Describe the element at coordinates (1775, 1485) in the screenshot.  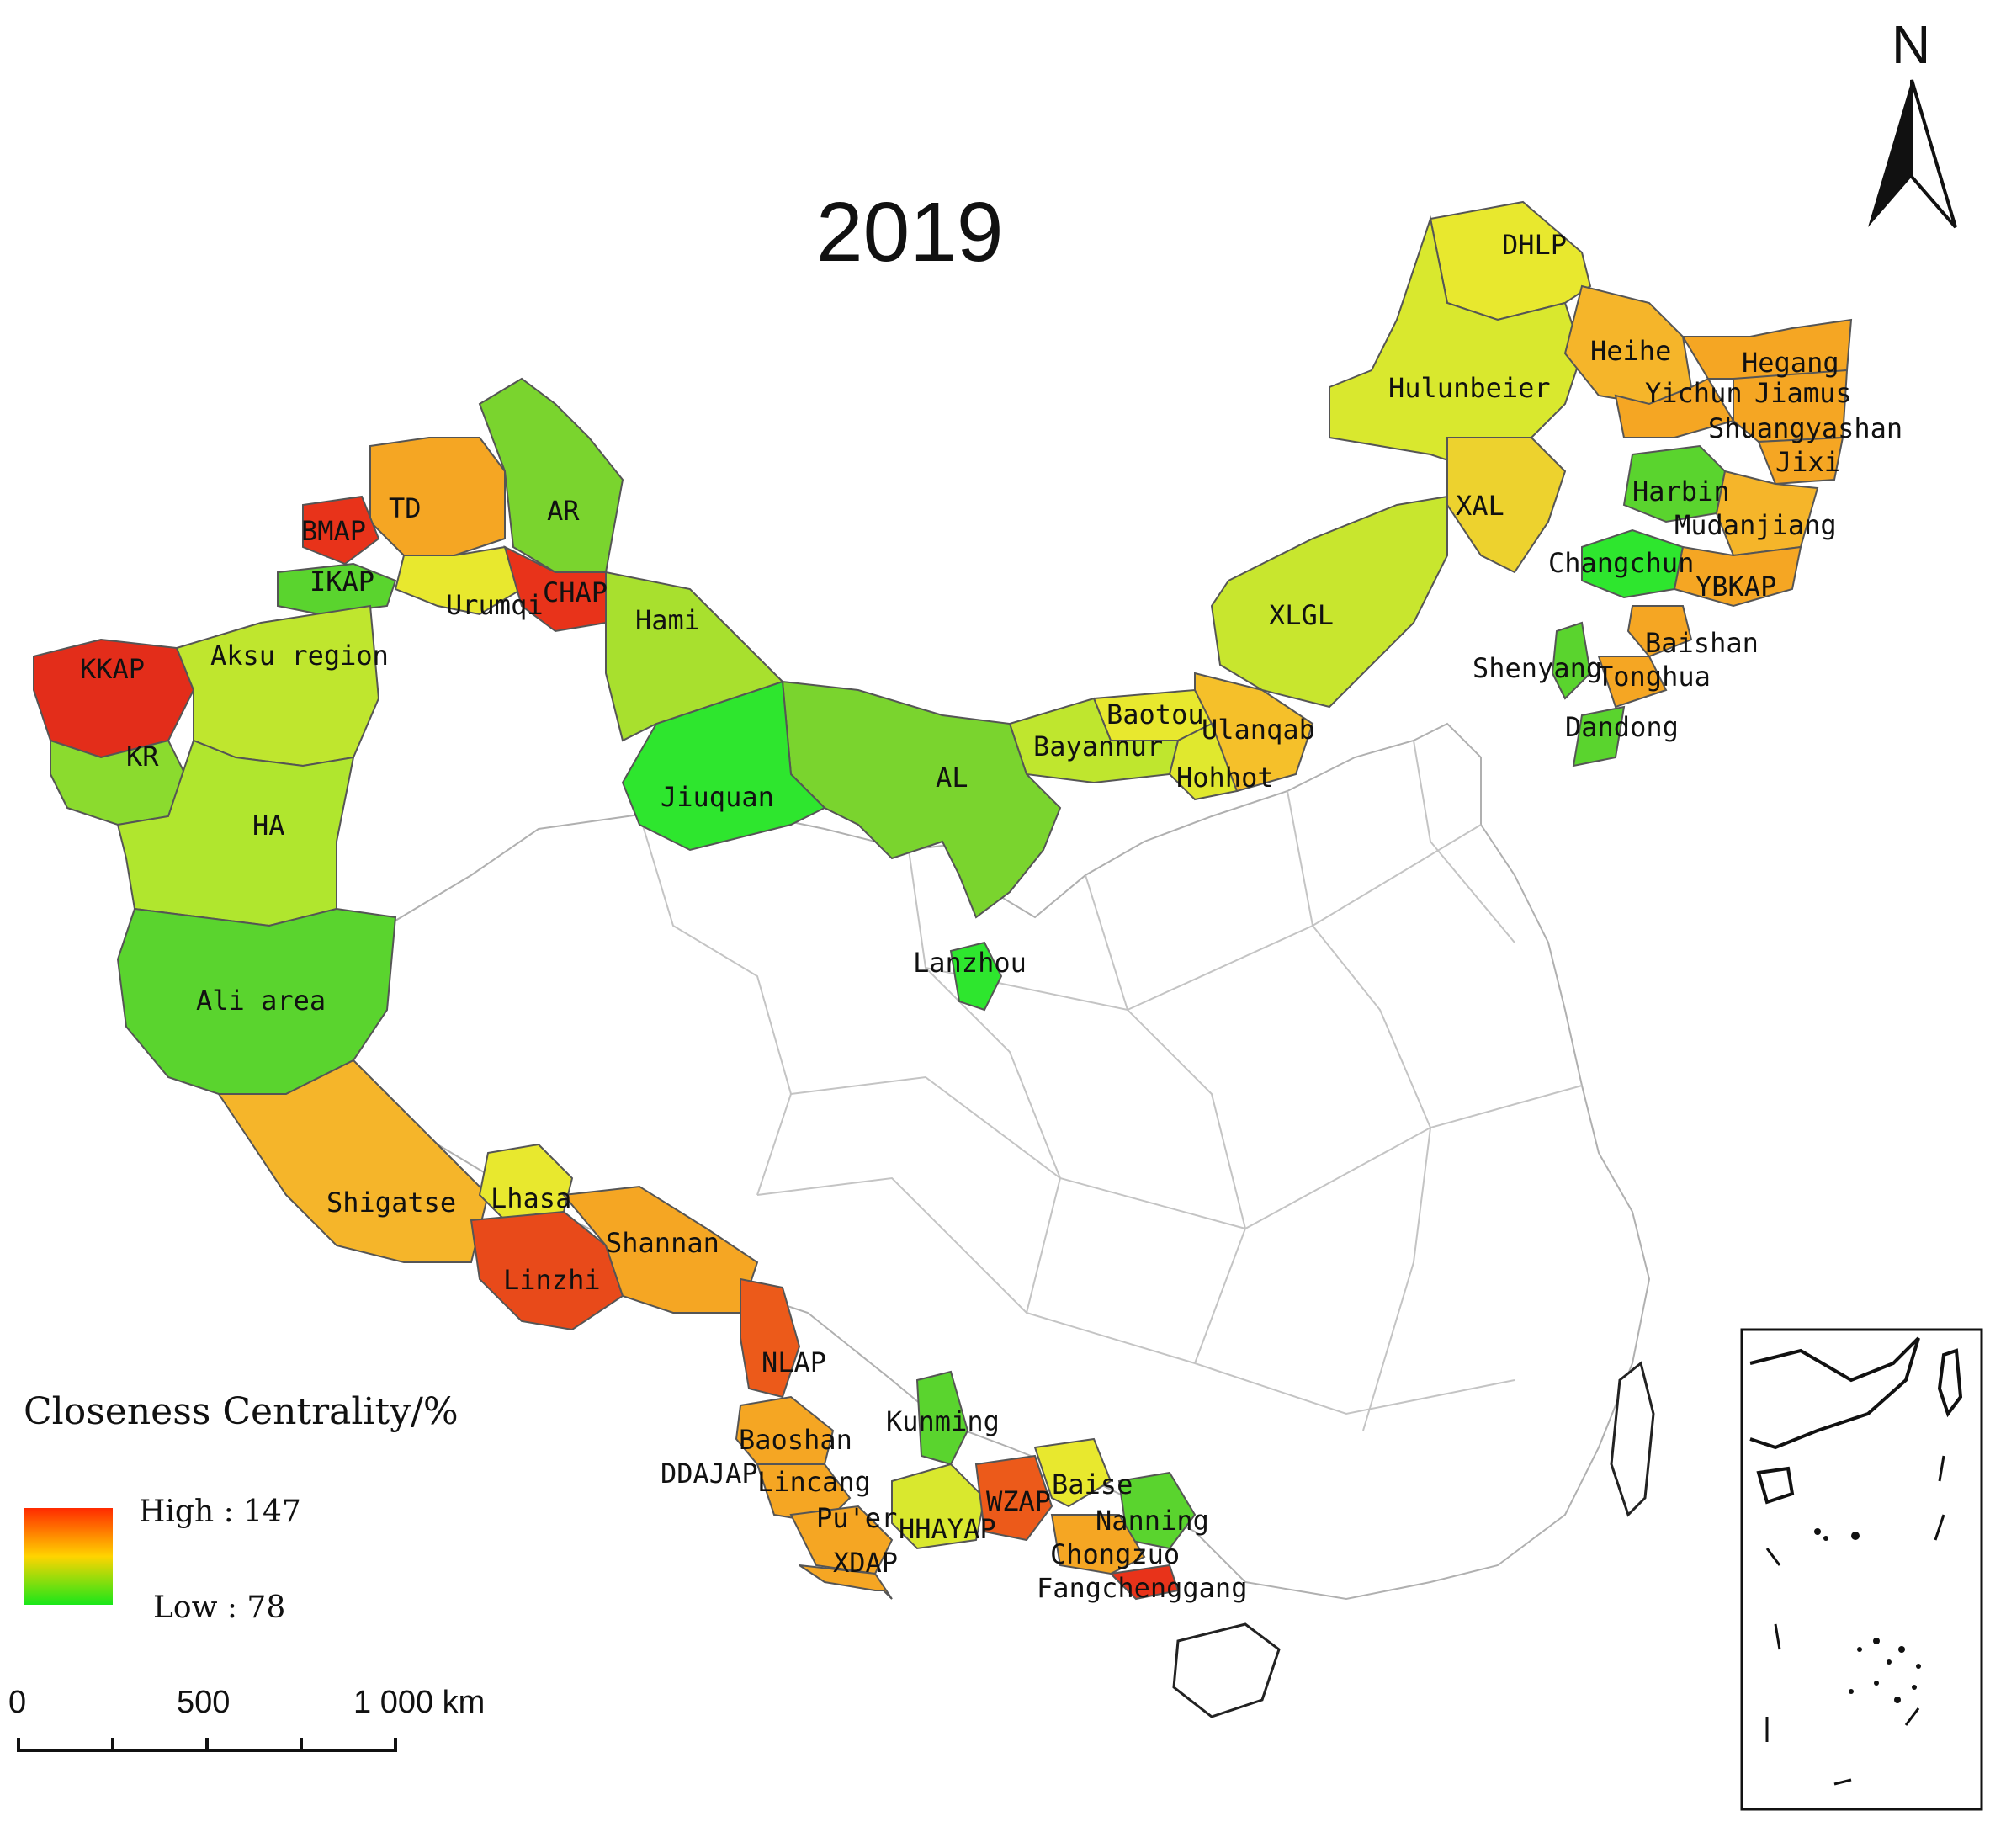
I see `inset-hainan` at that location.